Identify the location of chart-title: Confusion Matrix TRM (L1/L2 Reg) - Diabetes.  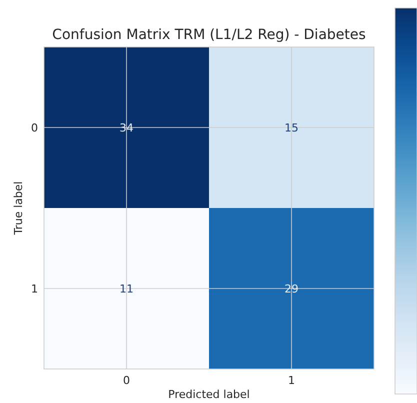
(209, 35).